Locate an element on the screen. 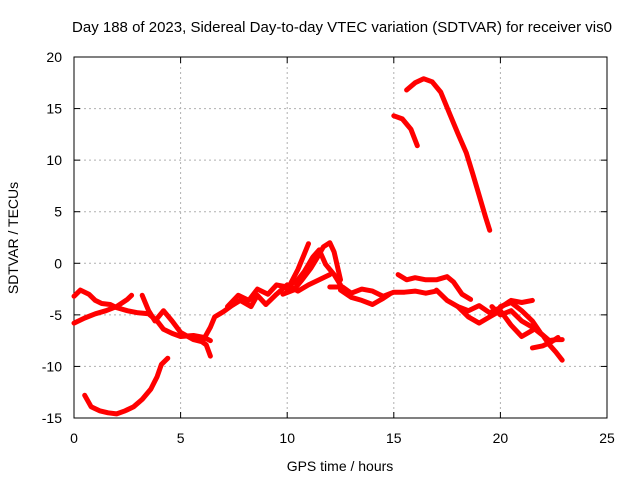 The height and width of the screenshot is (480, 640). series-line-s8 is located at coordinates (297, 267).